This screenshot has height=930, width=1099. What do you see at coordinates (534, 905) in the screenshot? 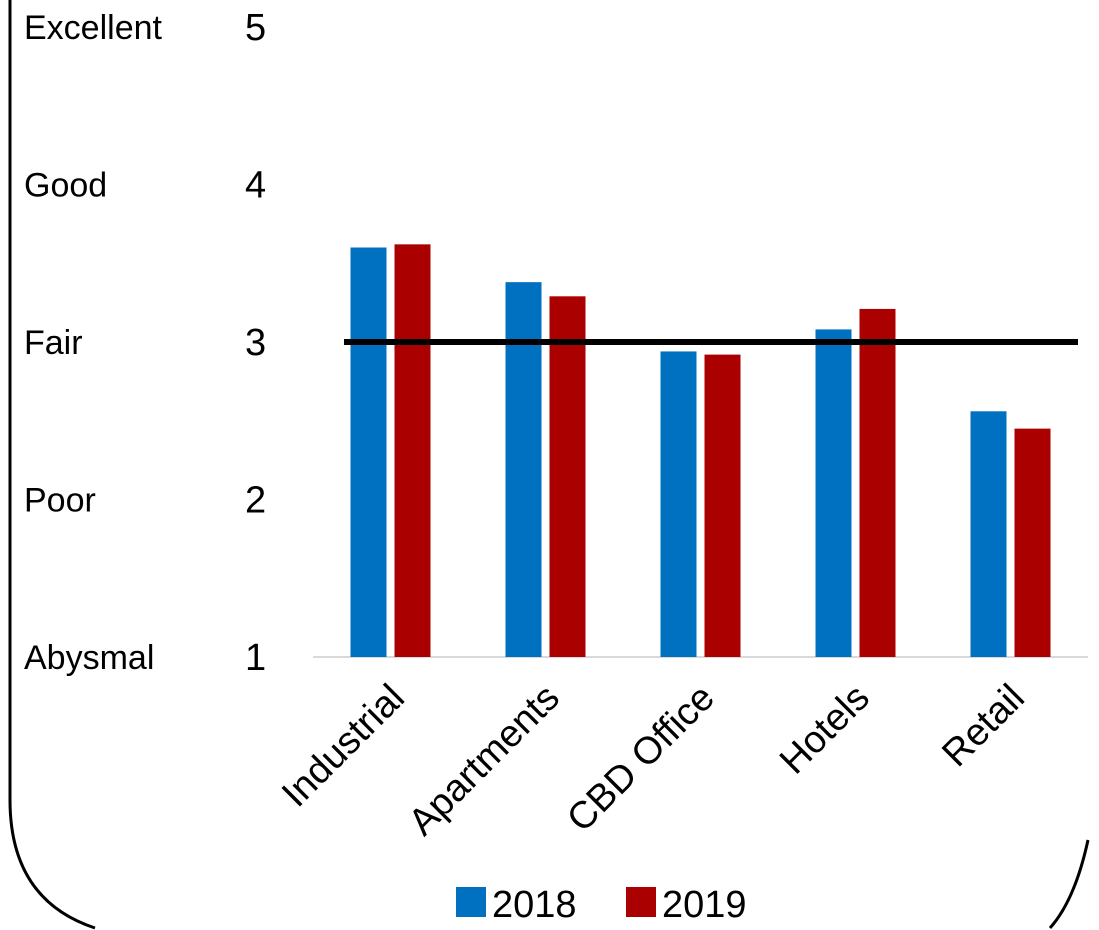
I see `legend-label: 2018` at bounding box center [534, 905].